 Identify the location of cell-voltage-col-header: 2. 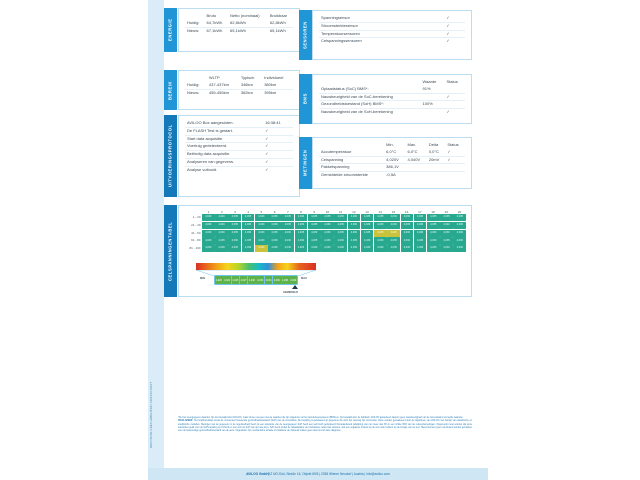
(221, 212).